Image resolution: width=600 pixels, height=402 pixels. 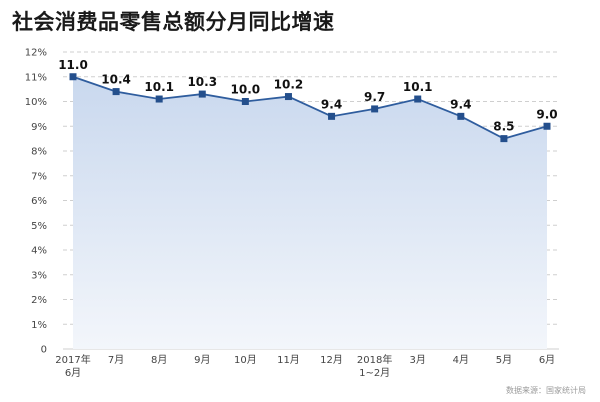 What do you see at coordinates (44, 350) in the screenshot?
I see `y-tick-label: 0` at bounding box center [44, 350].